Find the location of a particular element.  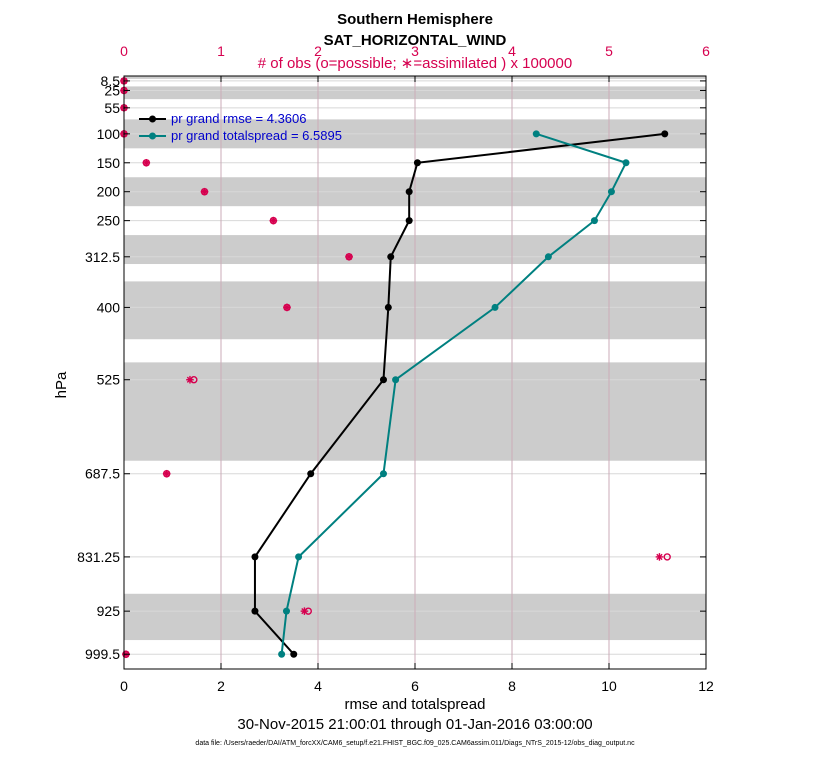

y-tick-label-7: 312.5 is located at coordinates (102, 257).